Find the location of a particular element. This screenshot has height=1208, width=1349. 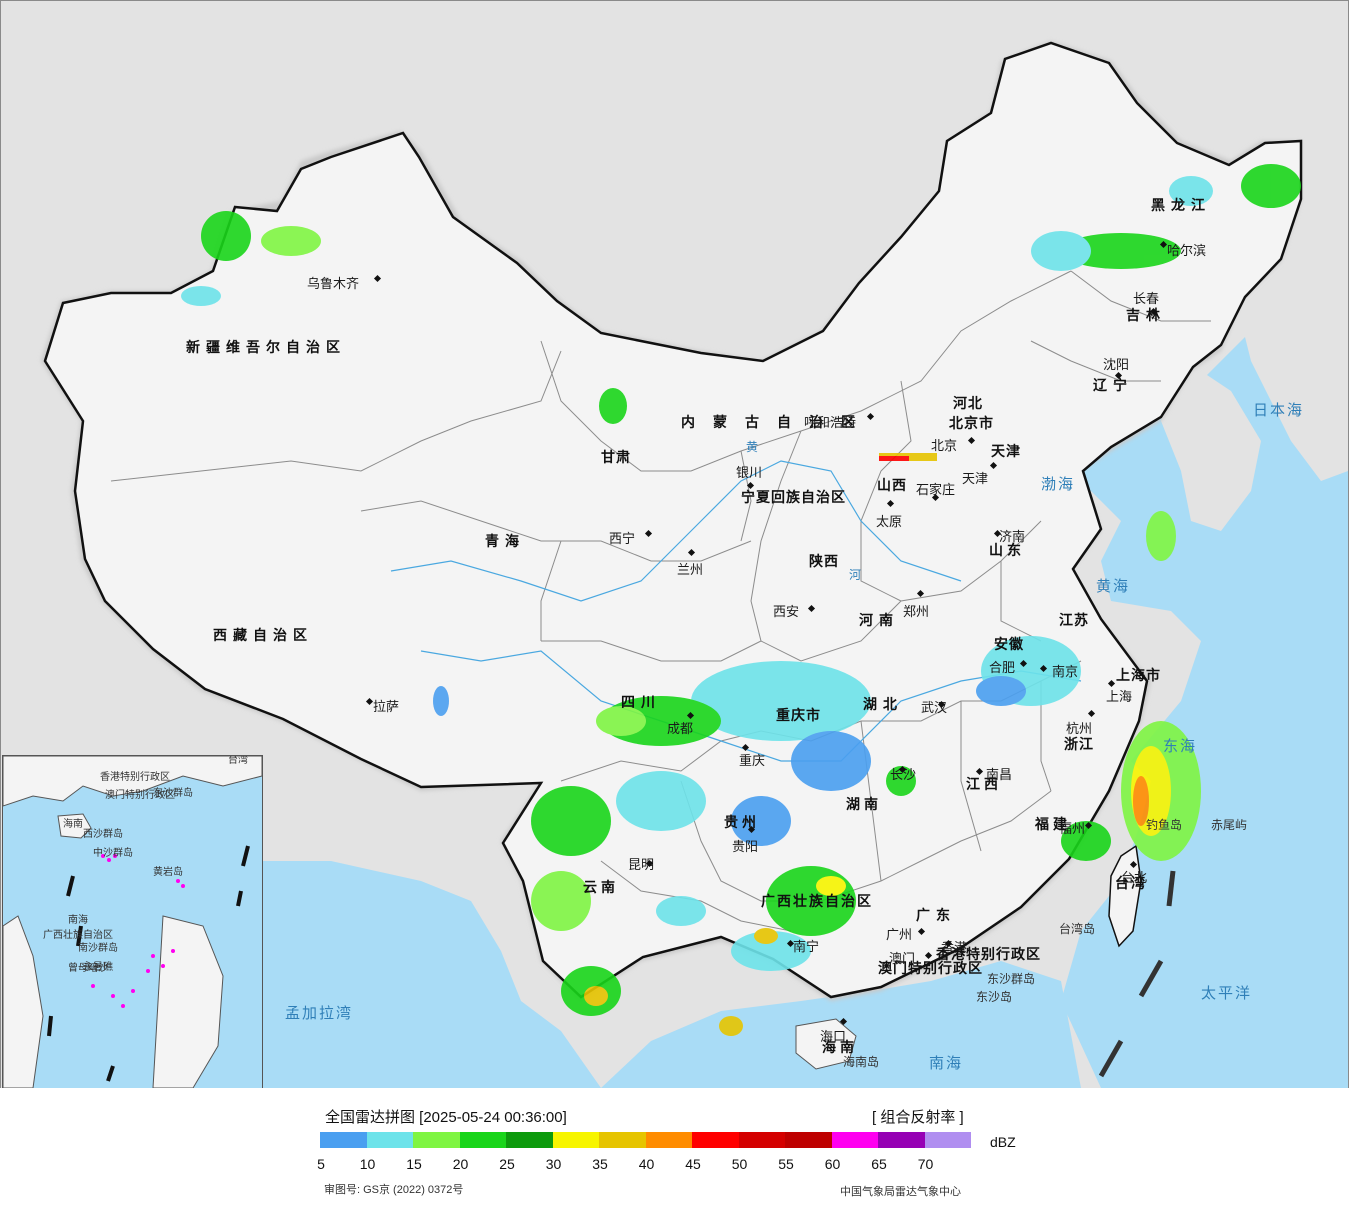

legend-title: 全国雷达拼图 [2025-05-24 00:36:00] is located at coordinates (446, 1117).